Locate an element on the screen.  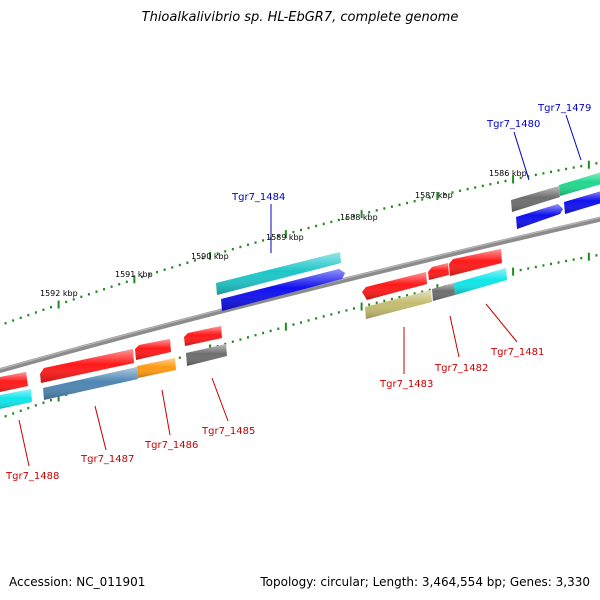
ruler-label: 1586 kbp is located at coordinates (508, 173).